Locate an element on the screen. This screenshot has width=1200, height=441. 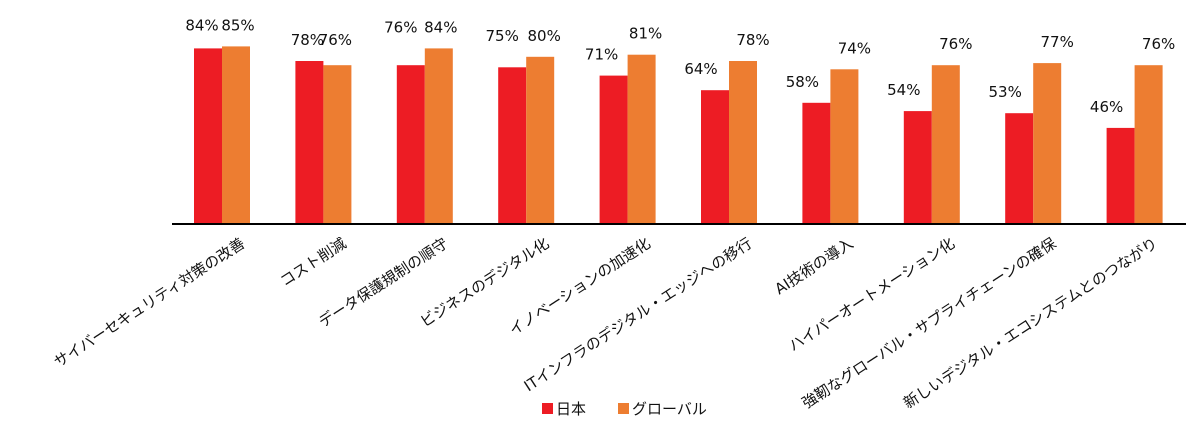
category-label-7: AI技術の導入 is located at coordinates (814, 266).